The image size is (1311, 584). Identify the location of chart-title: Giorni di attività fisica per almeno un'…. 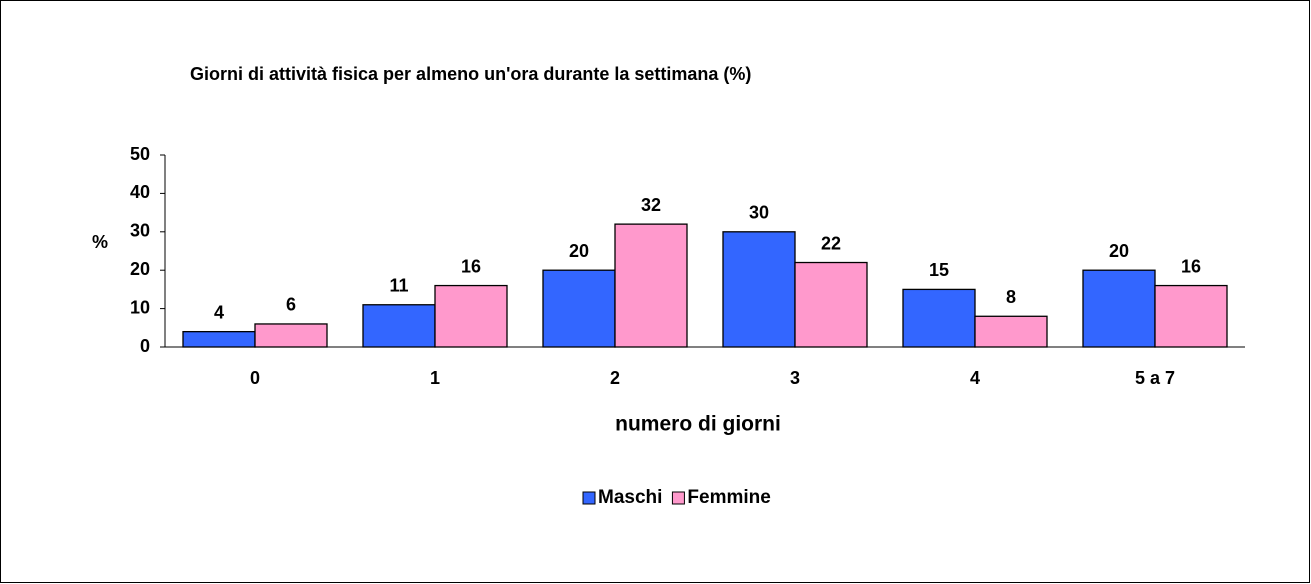
(470, 74).